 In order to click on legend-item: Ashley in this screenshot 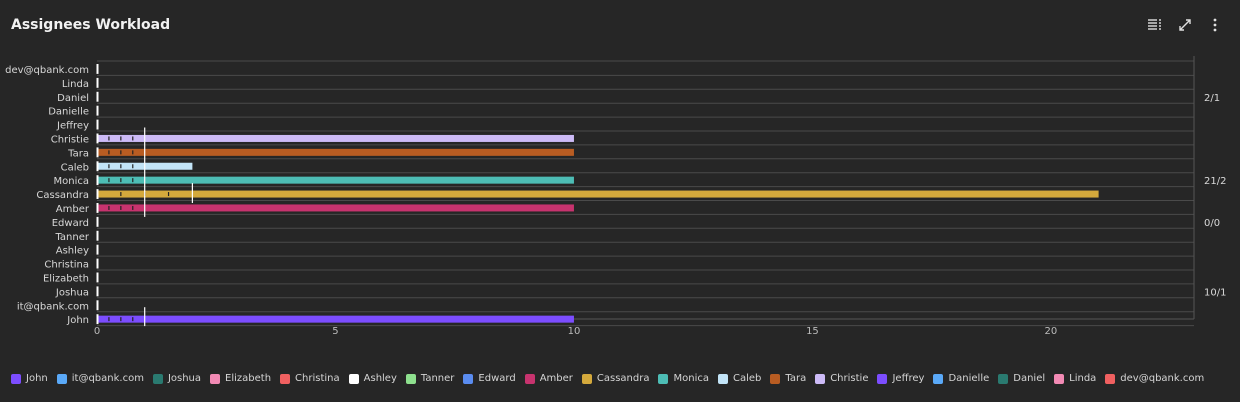, I will do `click(372, 378)`.